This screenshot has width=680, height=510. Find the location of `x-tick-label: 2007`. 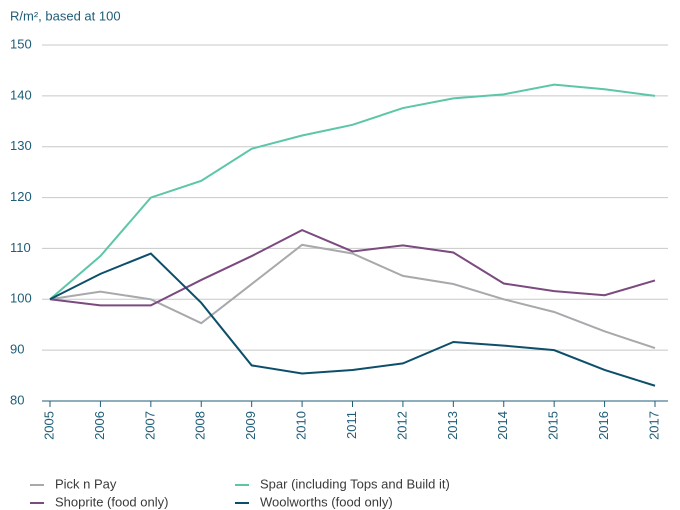

x-tick-label: 2007 is located at coordinates (149, 425).